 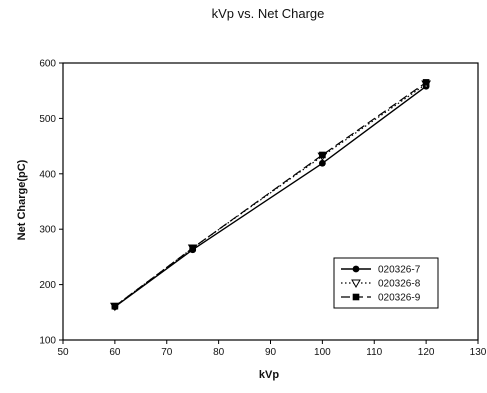 I want to click on y-axis: 100 200 300 400 500 600, so click(x=51, y=203).